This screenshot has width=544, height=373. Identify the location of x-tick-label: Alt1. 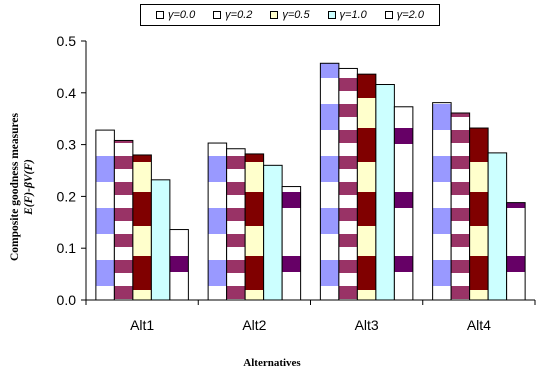
(142, 325).